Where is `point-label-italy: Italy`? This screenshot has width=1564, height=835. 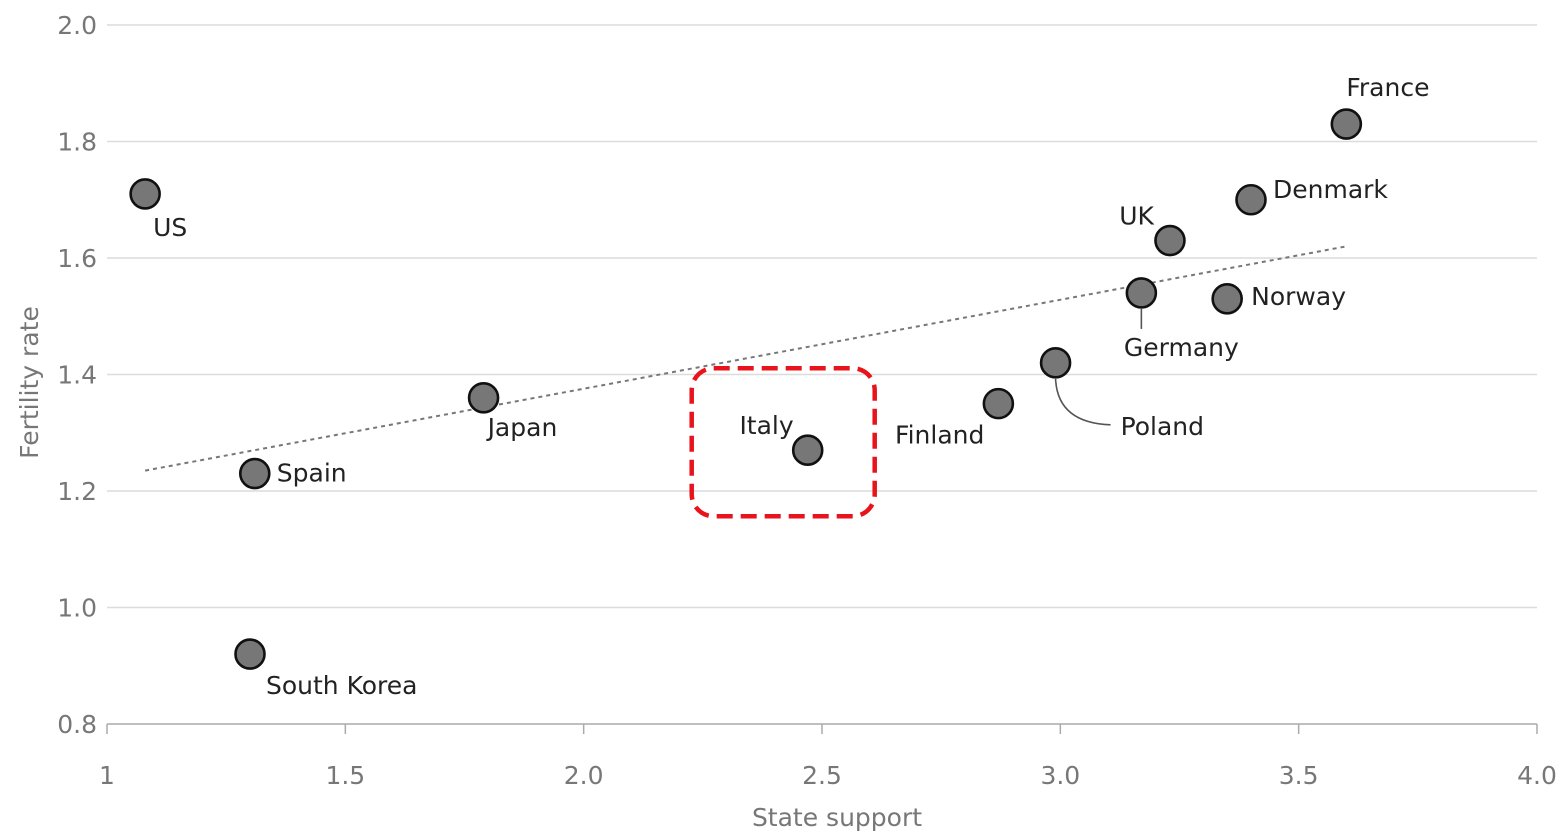
point-label-italy: Italy is located at coordinates (766, 425).